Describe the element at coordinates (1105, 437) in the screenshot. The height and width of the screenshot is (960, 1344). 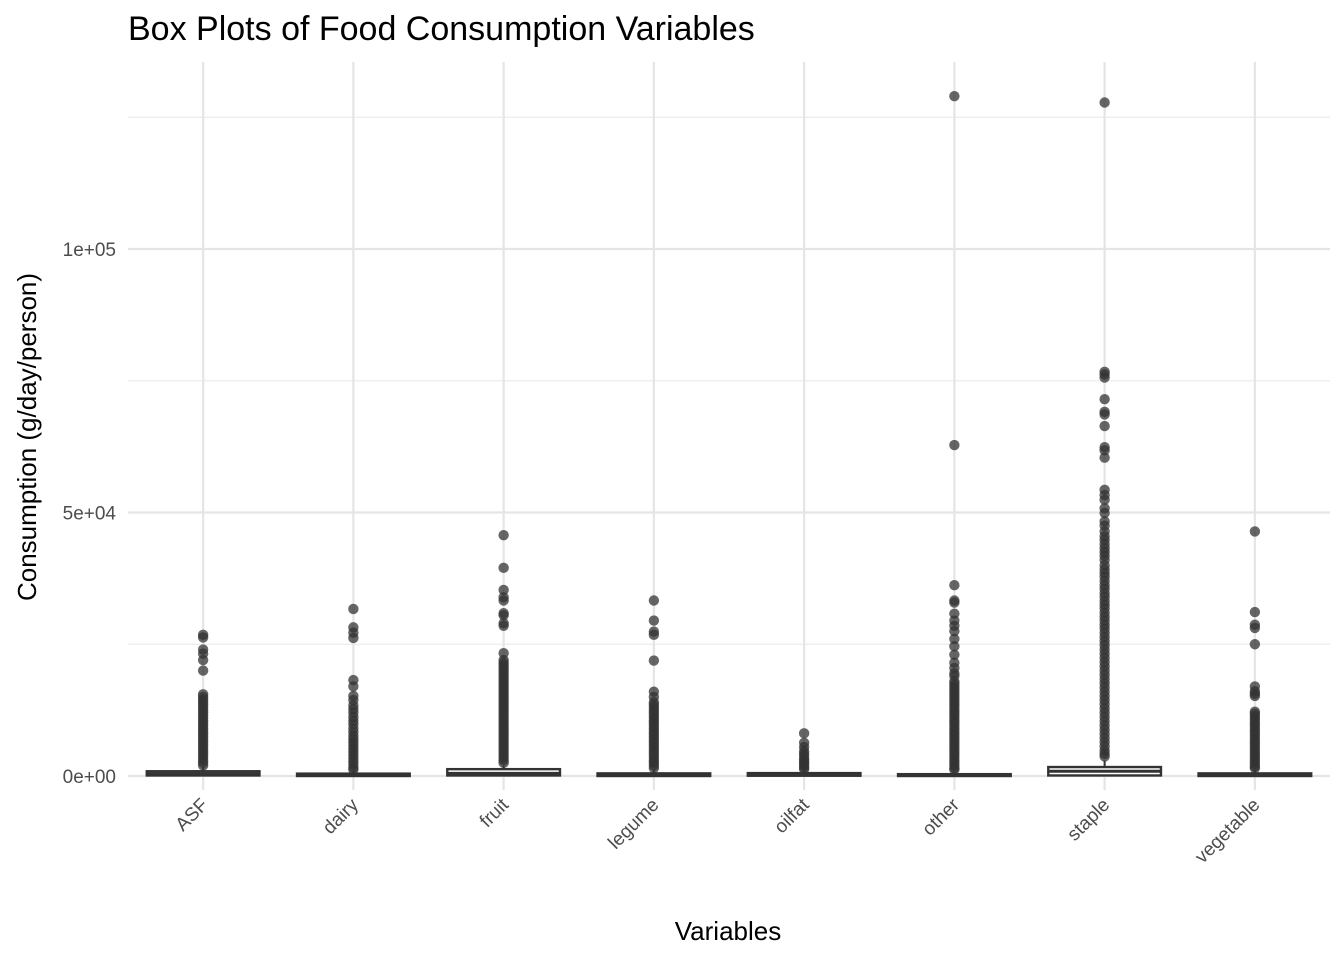
I see `box-staple` at that location.